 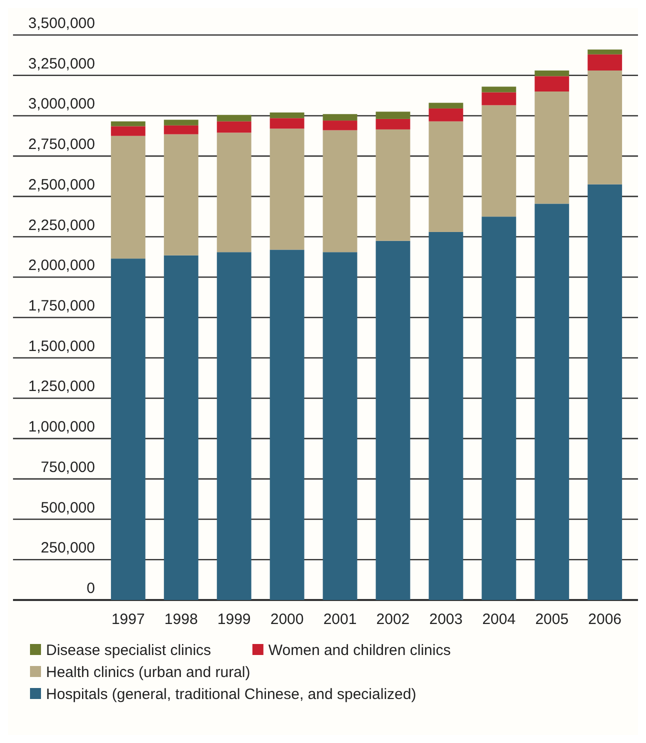 What do you see at coordinates (67, 548) in the screenshot?
I see `y-tick-label: 250,000` at bounding box center [67, 548].